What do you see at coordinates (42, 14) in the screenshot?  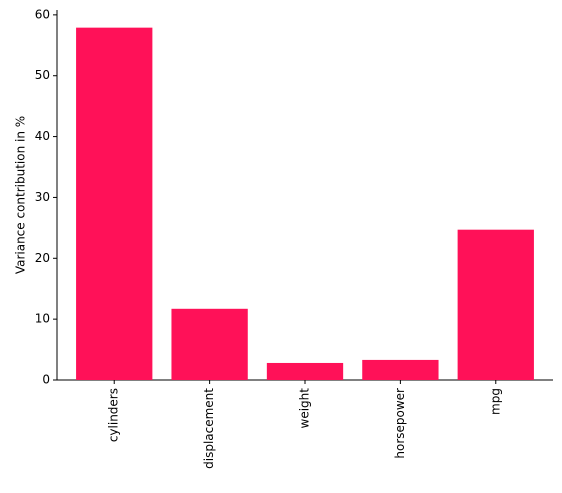 I see `y-tick-label: 60` at bounding box center [42, 14].